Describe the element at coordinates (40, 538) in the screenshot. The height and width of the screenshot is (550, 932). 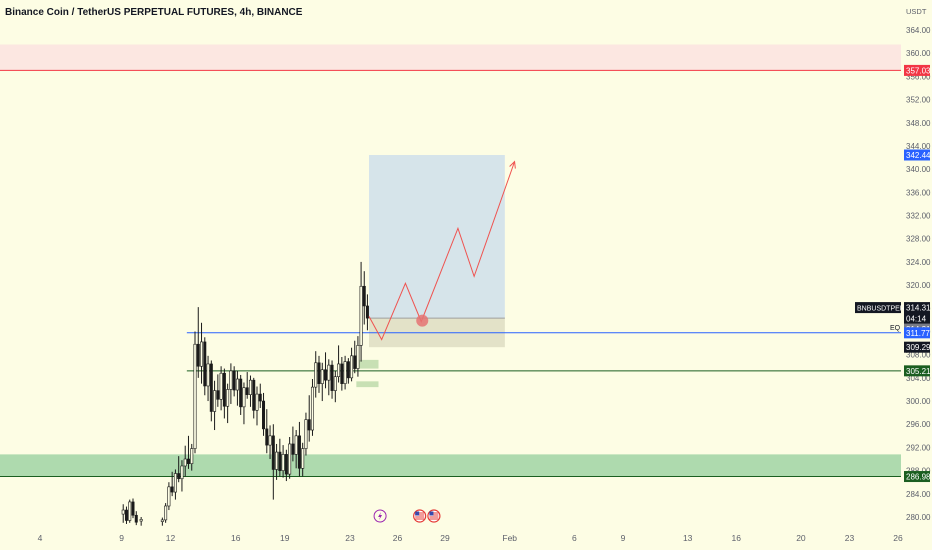
I see `x-tick-label: 4` at that location.